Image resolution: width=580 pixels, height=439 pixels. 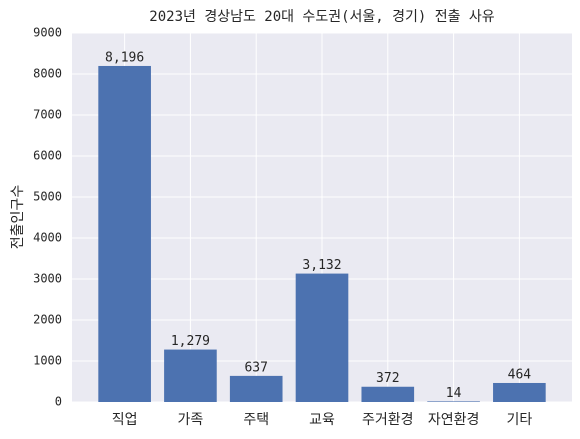 I want to click on y-axis-label: 전출인구수, so click(x=18, y=217).